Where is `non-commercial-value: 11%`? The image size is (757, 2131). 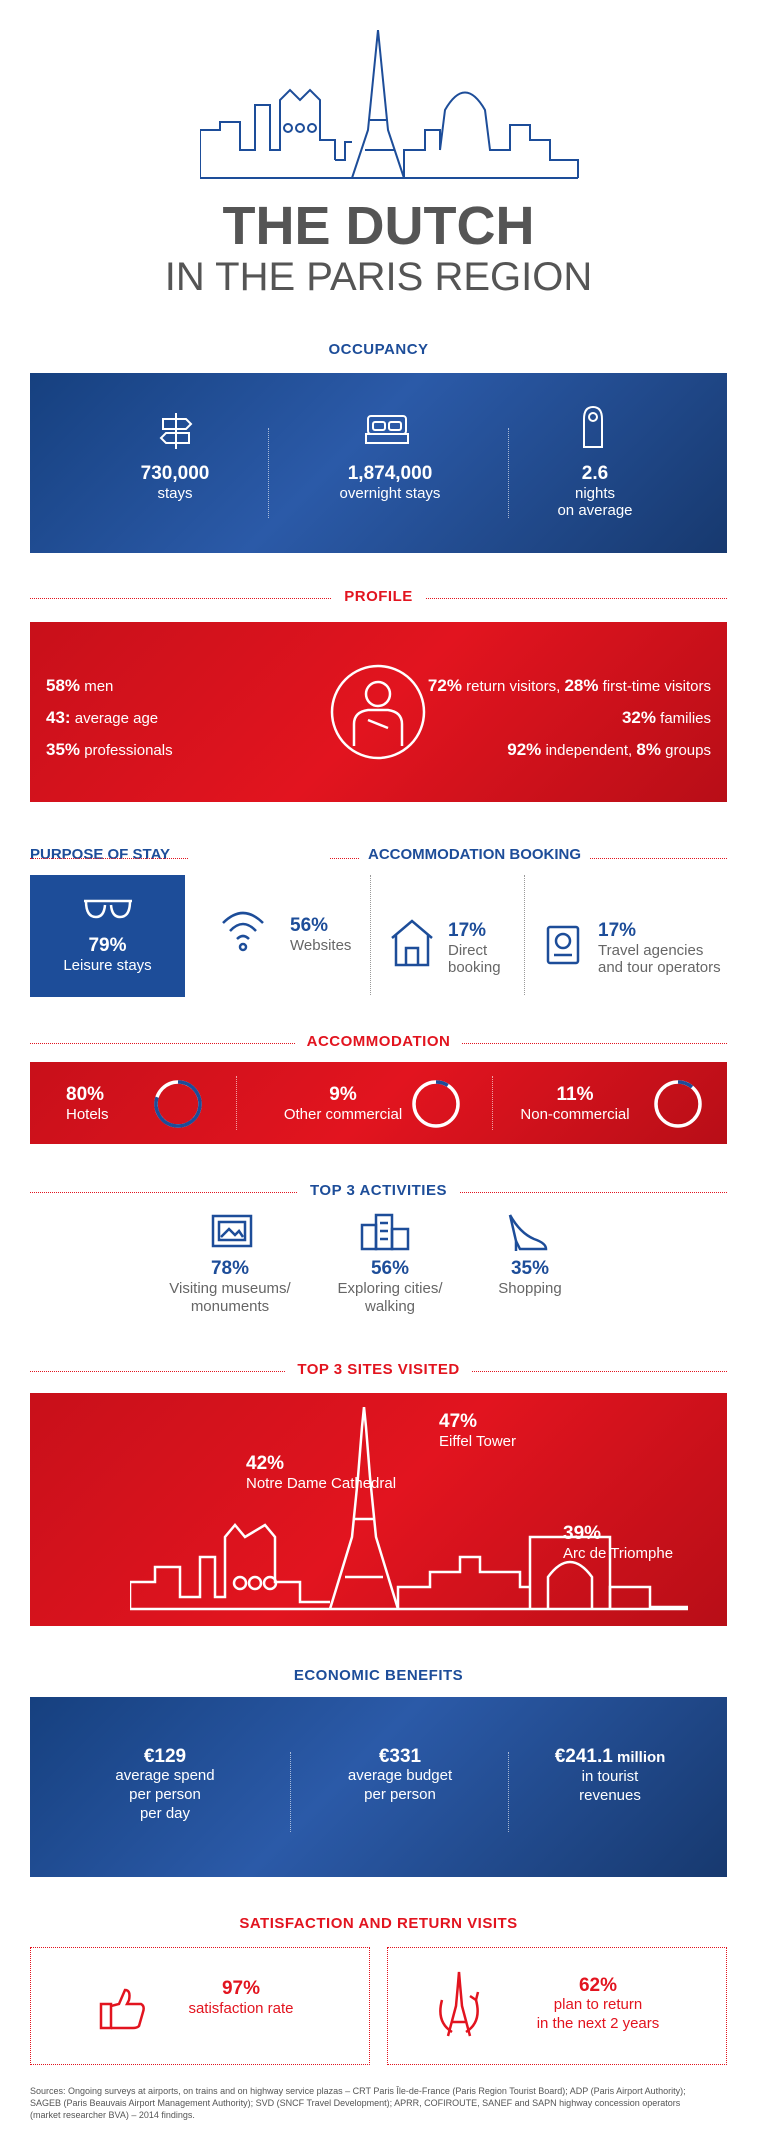 non-commercial-value: 11% is located at coordinates (575, 1094).